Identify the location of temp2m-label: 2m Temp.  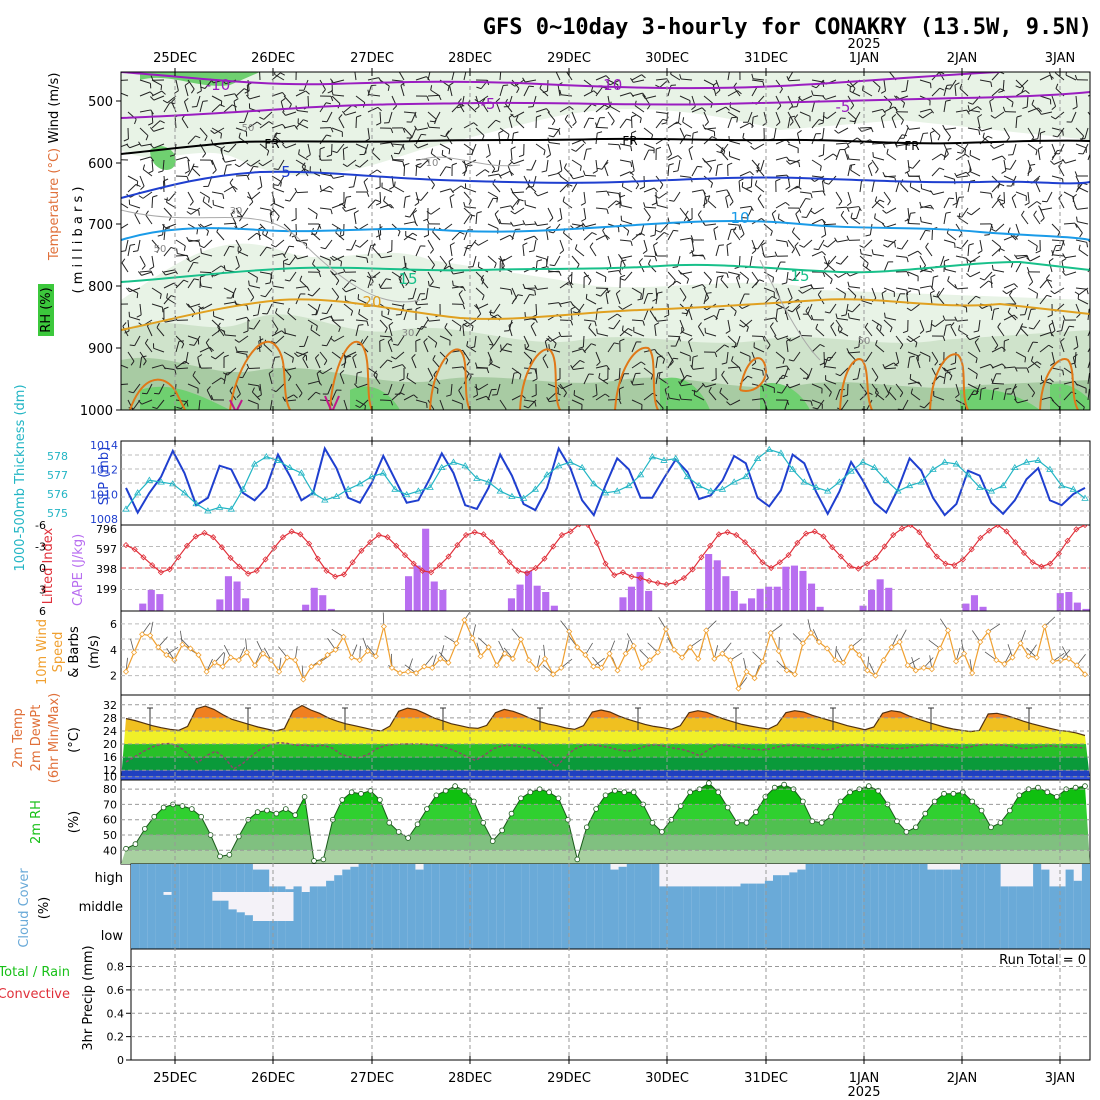
(18, 738).